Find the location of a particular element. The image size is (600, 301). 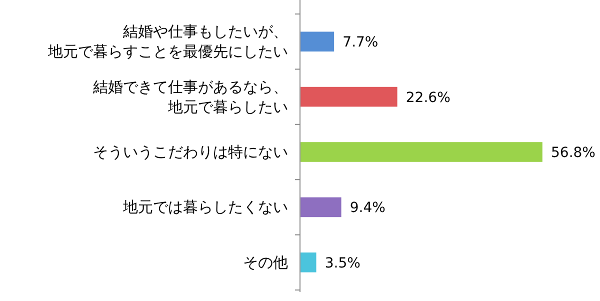

y-tick-label: 結婚や仕事もしたいが、地元で暮らすことを最優先にしたい is located at coordinates (167, 41).